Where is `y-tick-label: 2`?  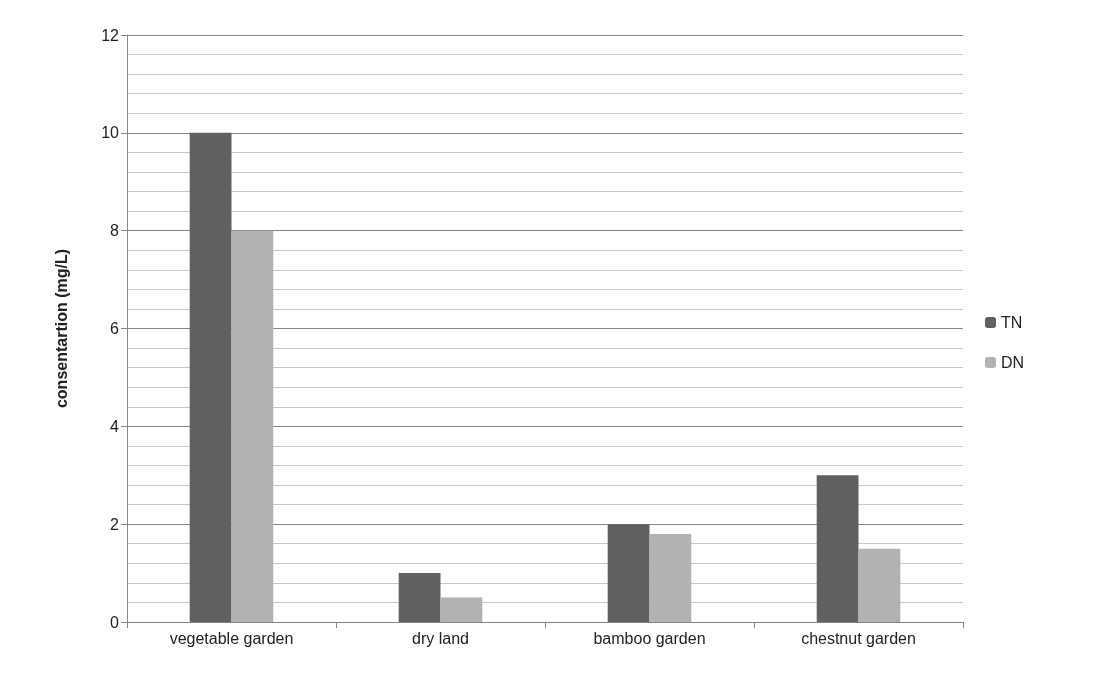
y-tick-label: 2 is located at coordinates (115, 524).